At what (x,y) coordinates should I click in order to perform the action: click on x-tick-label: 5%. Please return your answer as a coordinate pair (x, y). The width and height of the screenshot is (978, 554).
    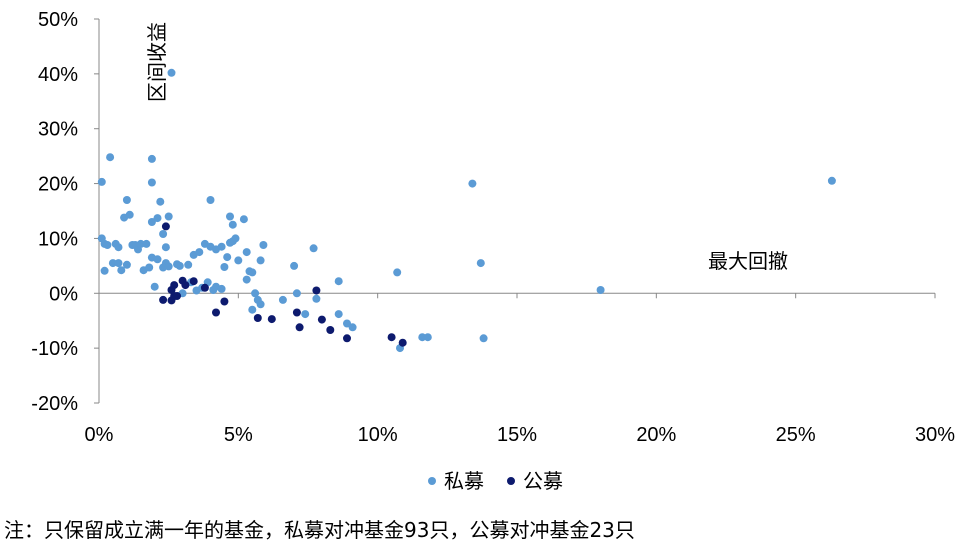
    Looking at the image, I should click on (238, 435).